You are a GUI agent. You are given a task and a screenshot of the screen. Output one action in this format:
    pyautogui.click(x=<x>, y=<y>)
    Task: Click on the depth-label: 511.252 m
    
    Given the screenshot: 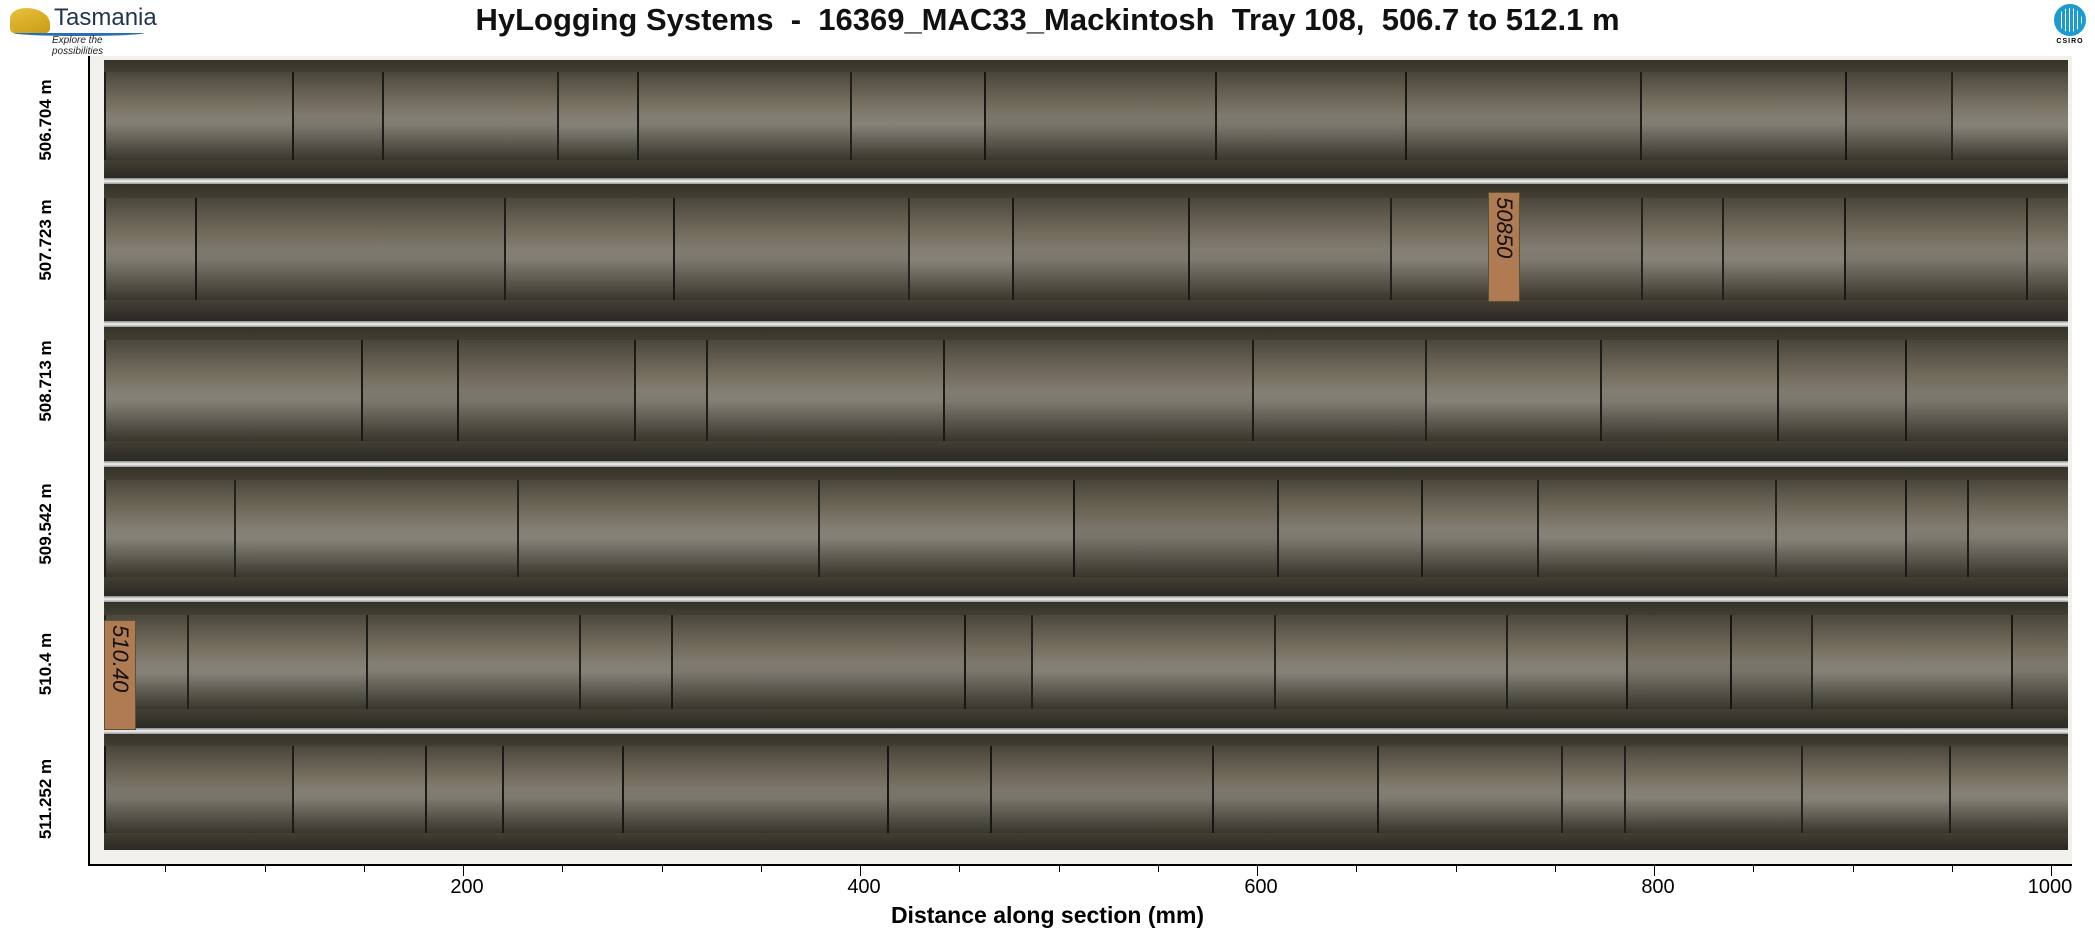 What is the action you would take?
    pyautogui.click(x=45, y=799)
    